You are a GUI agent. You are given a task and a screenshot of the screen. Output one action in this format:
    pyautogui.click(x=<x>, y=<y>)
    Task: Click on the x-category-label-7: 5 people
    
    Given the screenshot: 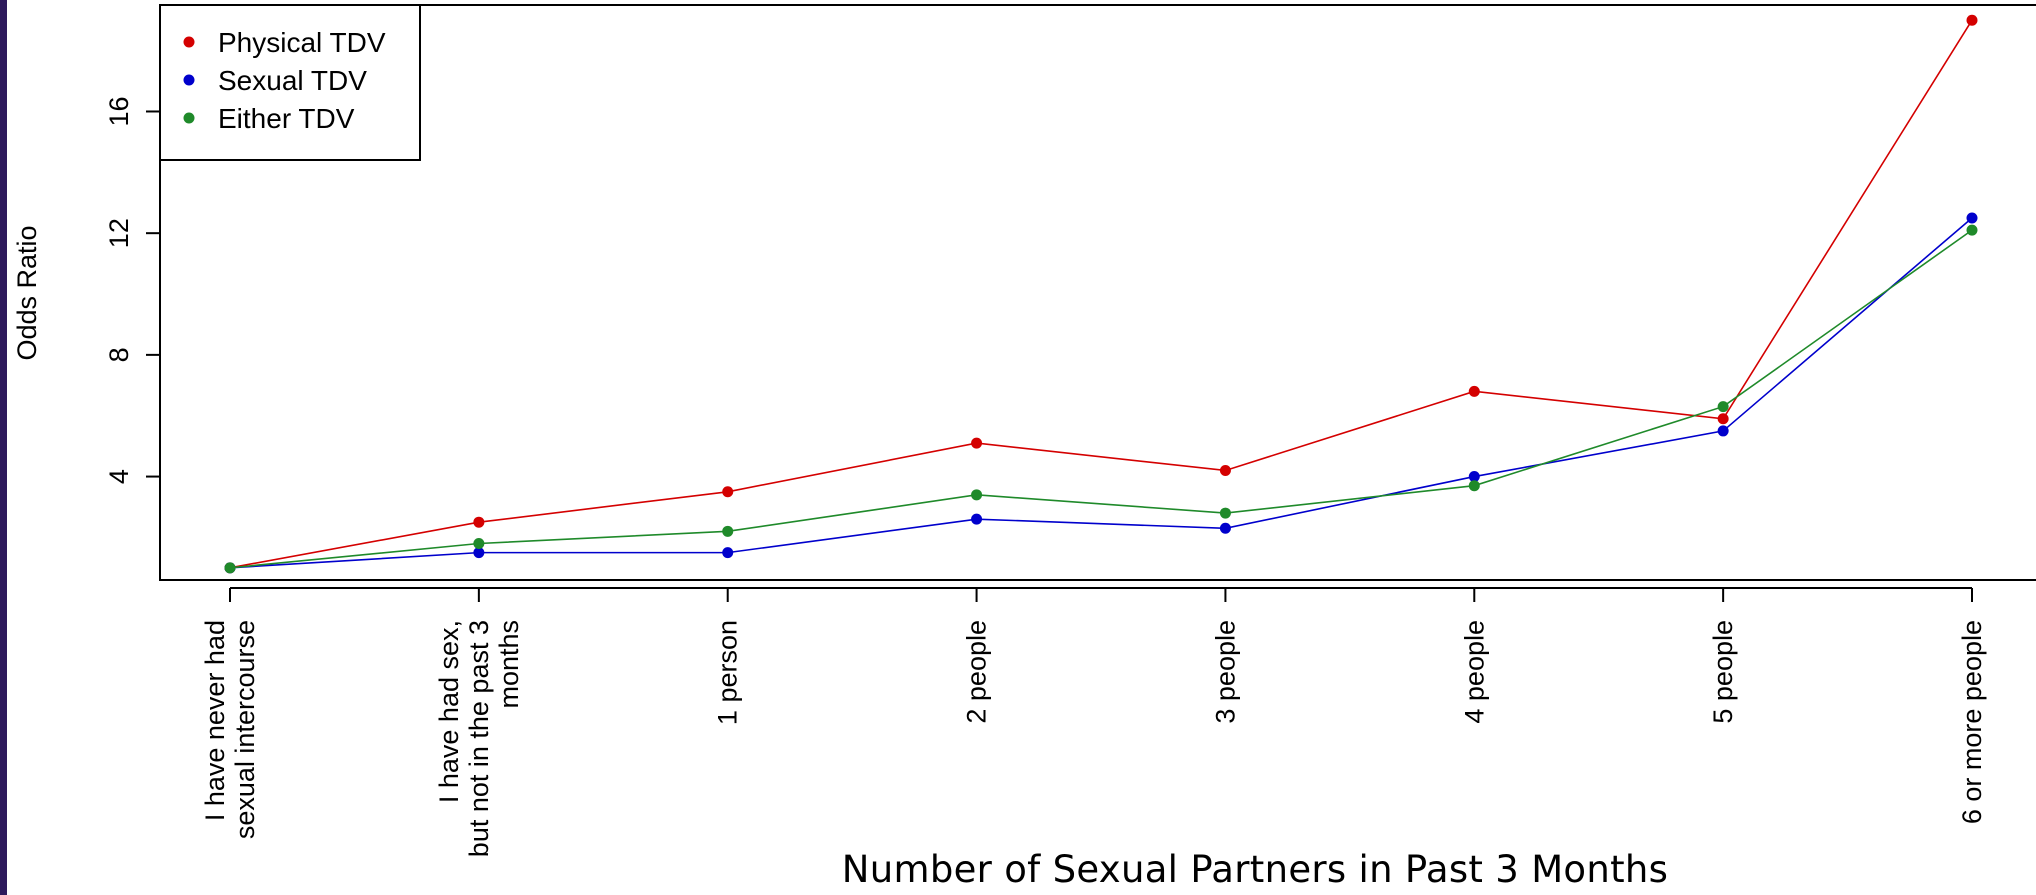 What is the action you would take?
    pyautogui.click(x=1723, y=672)
    